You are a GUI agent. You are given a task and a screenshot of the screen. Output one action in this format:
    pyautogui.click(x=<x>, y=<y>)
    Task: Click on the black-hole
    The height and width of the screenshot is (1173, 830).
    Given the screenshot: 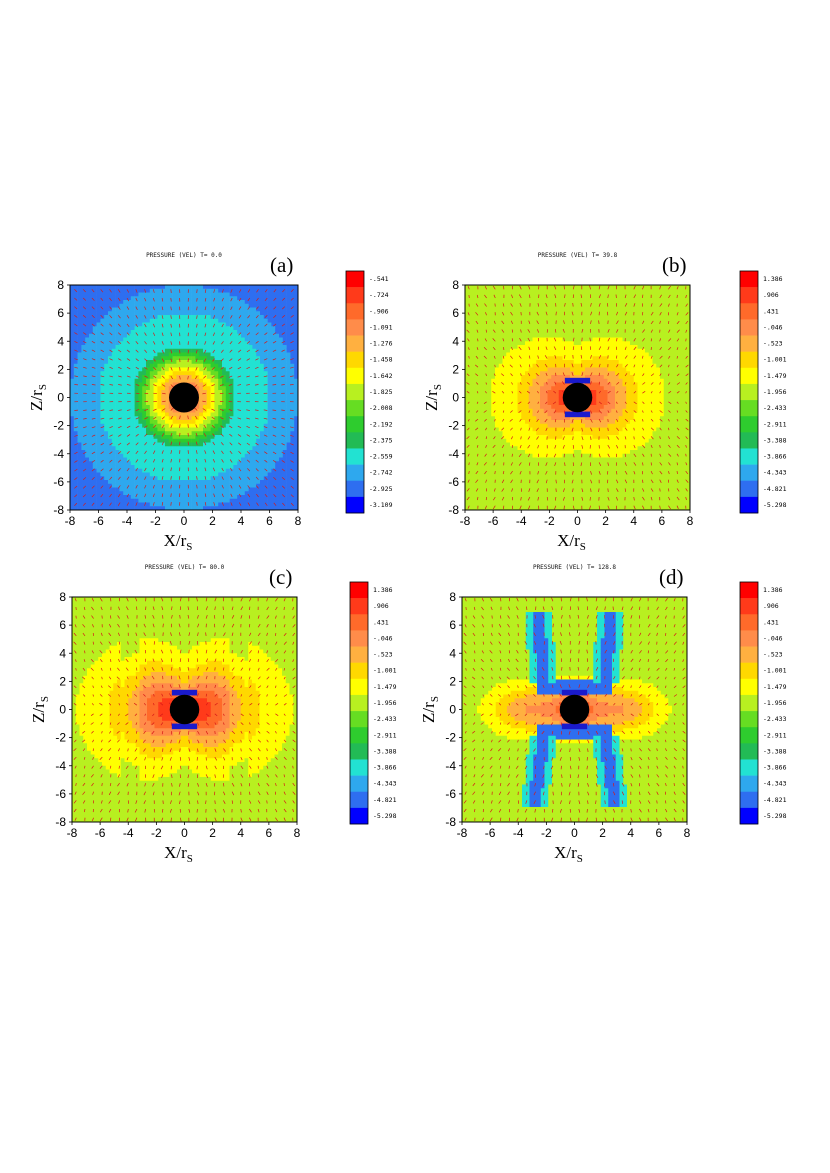 What is the action you would take?
    pyautogui.click(x=184, y=709)
    